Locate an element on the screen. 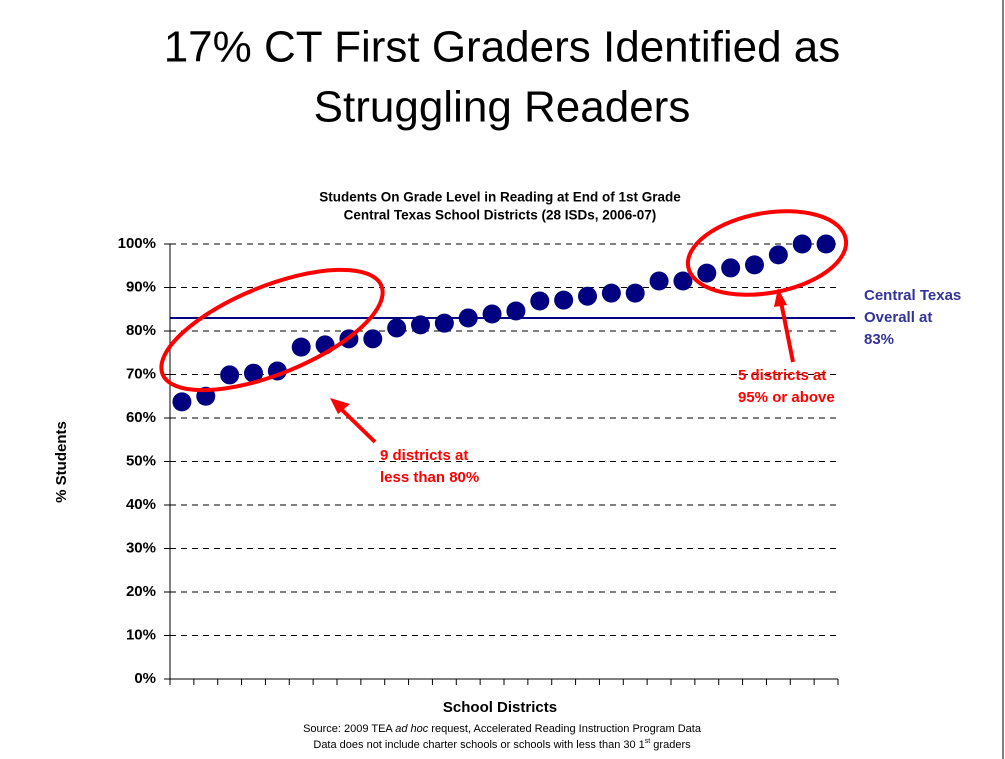  y-tick-label: 70% is located at coordinates (141, 373).